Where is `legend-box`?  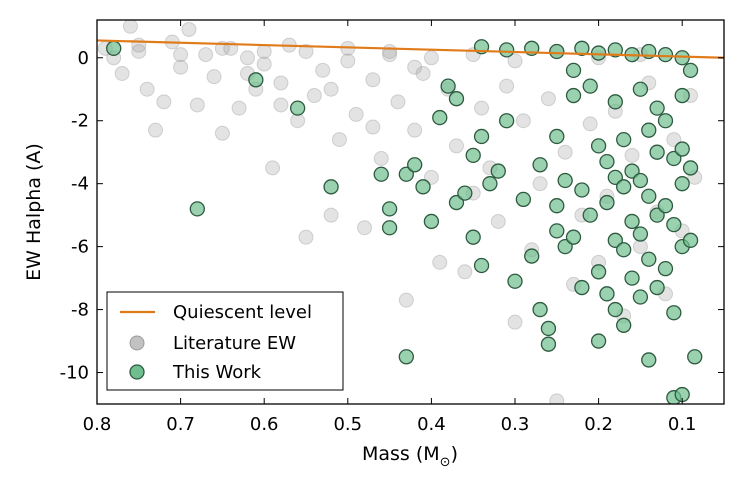 legend-box is located at coordinates (225, 341).